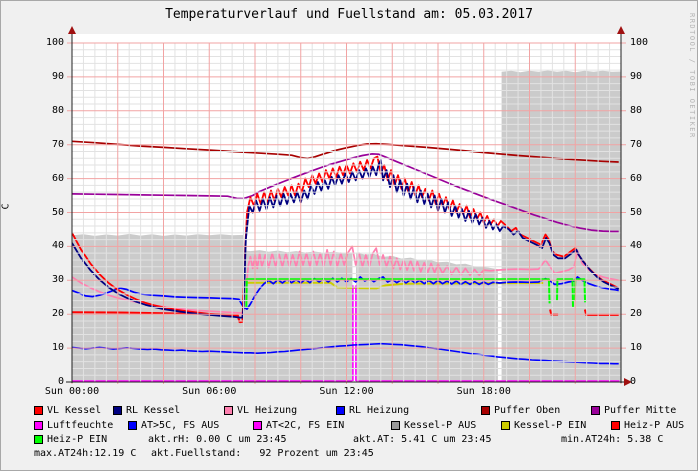 The width and height of the screenshot is (698, 471). Describe the element at coordinates (636, 348) in the screenshot. I see `y-tick-right-10: 10` at that location.